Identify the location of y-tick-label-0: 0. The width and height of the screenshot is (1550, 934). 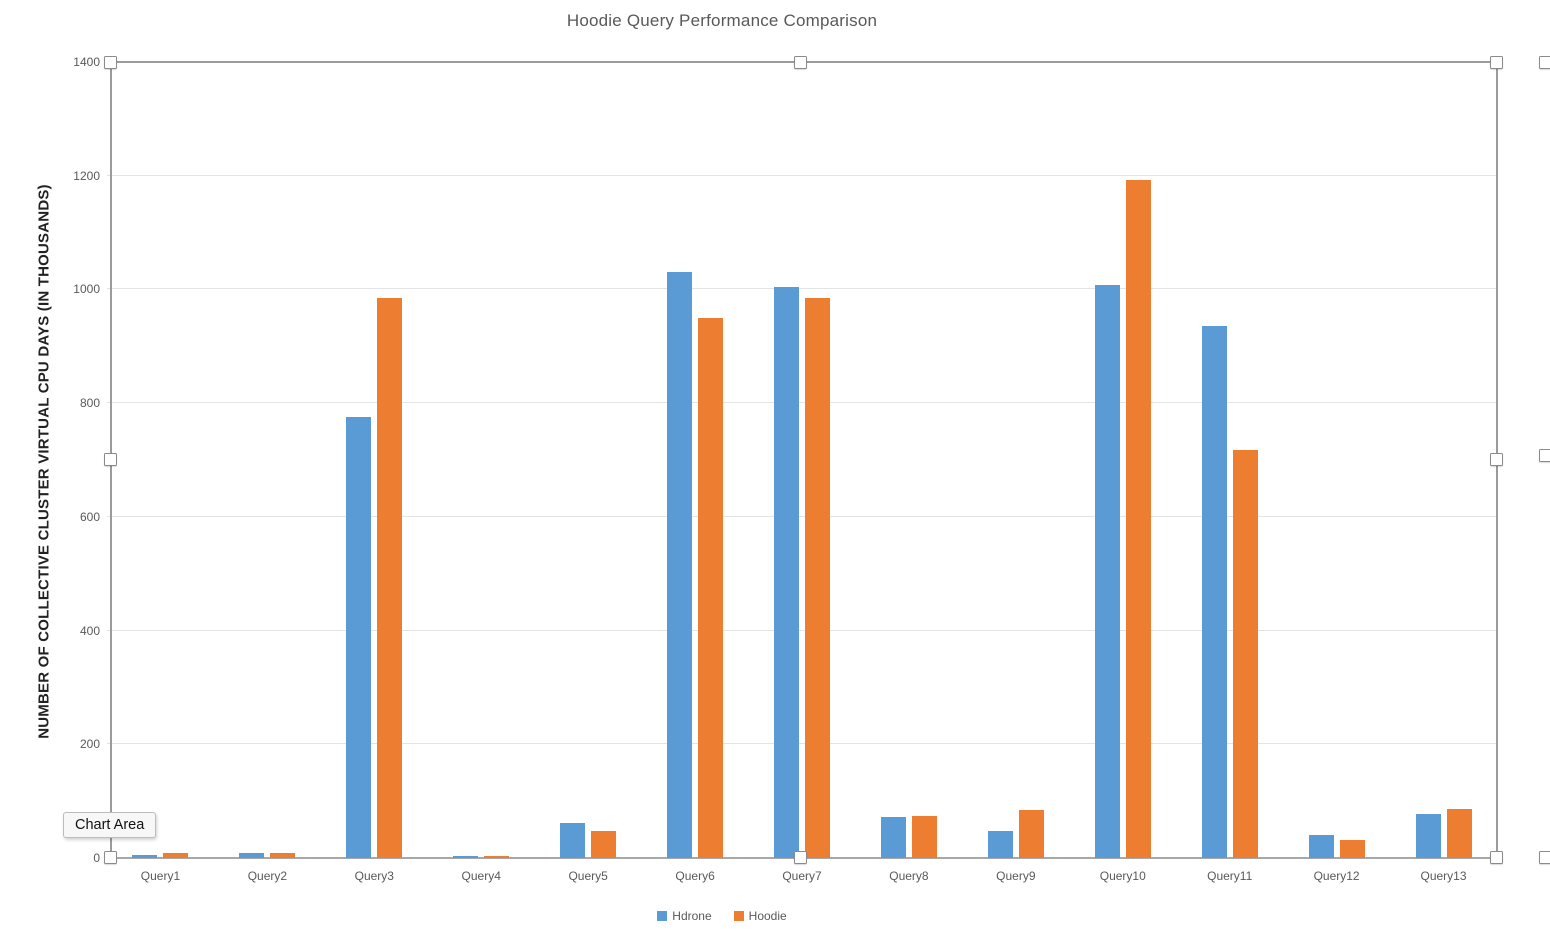
(96, 858).